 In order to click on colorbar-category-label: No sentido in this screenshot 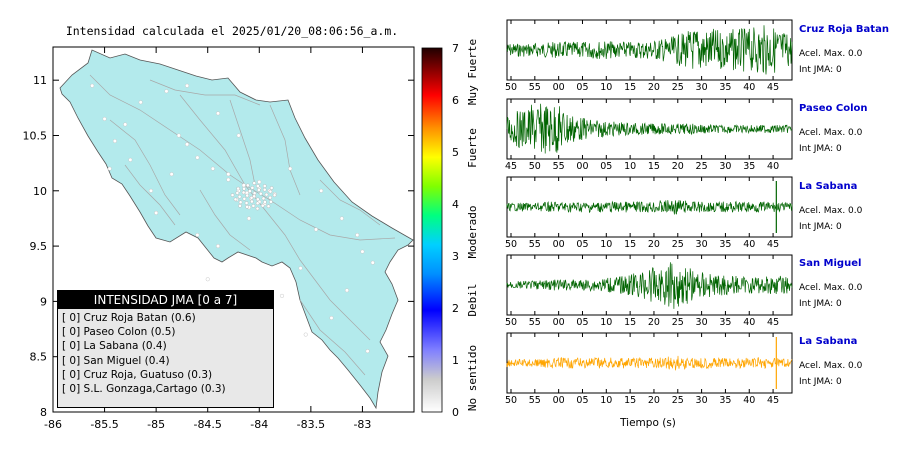, I will do `click(472, 378)`.